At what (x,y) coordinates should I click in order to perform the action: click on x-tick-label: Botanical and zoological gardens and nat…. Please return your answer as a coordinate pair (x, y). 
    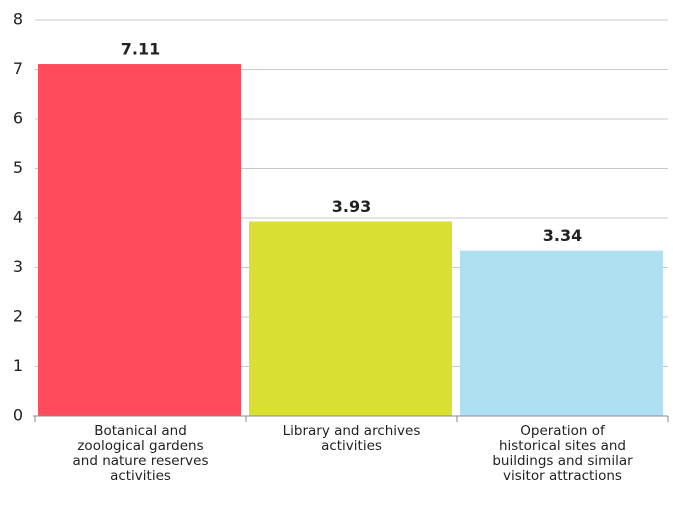
    Looking at the image, I should click on (140, 453).